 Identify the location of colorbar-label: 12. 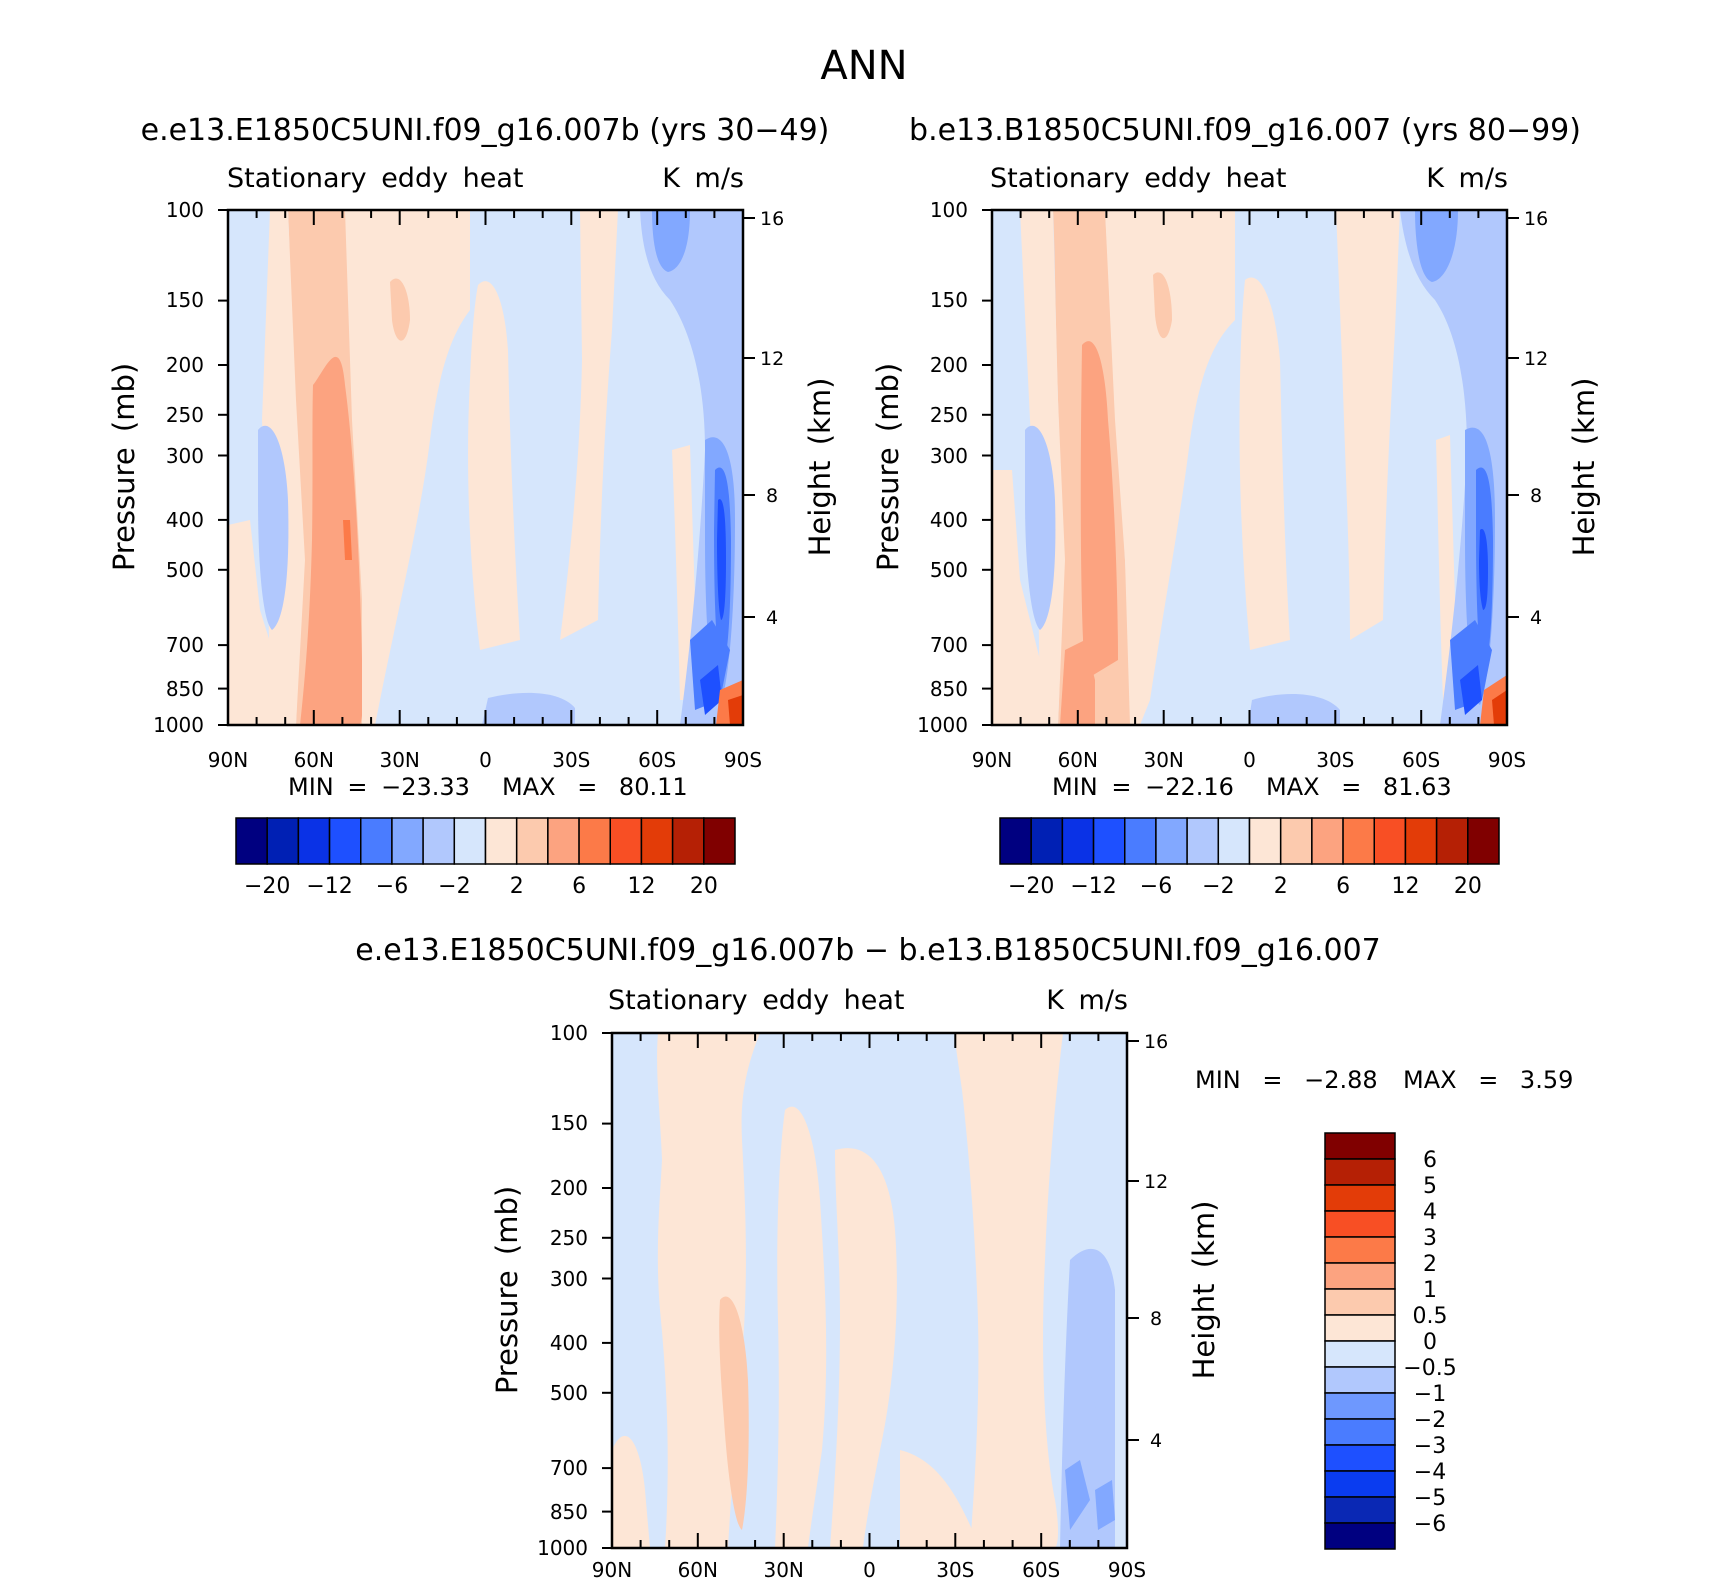
(642, 886).